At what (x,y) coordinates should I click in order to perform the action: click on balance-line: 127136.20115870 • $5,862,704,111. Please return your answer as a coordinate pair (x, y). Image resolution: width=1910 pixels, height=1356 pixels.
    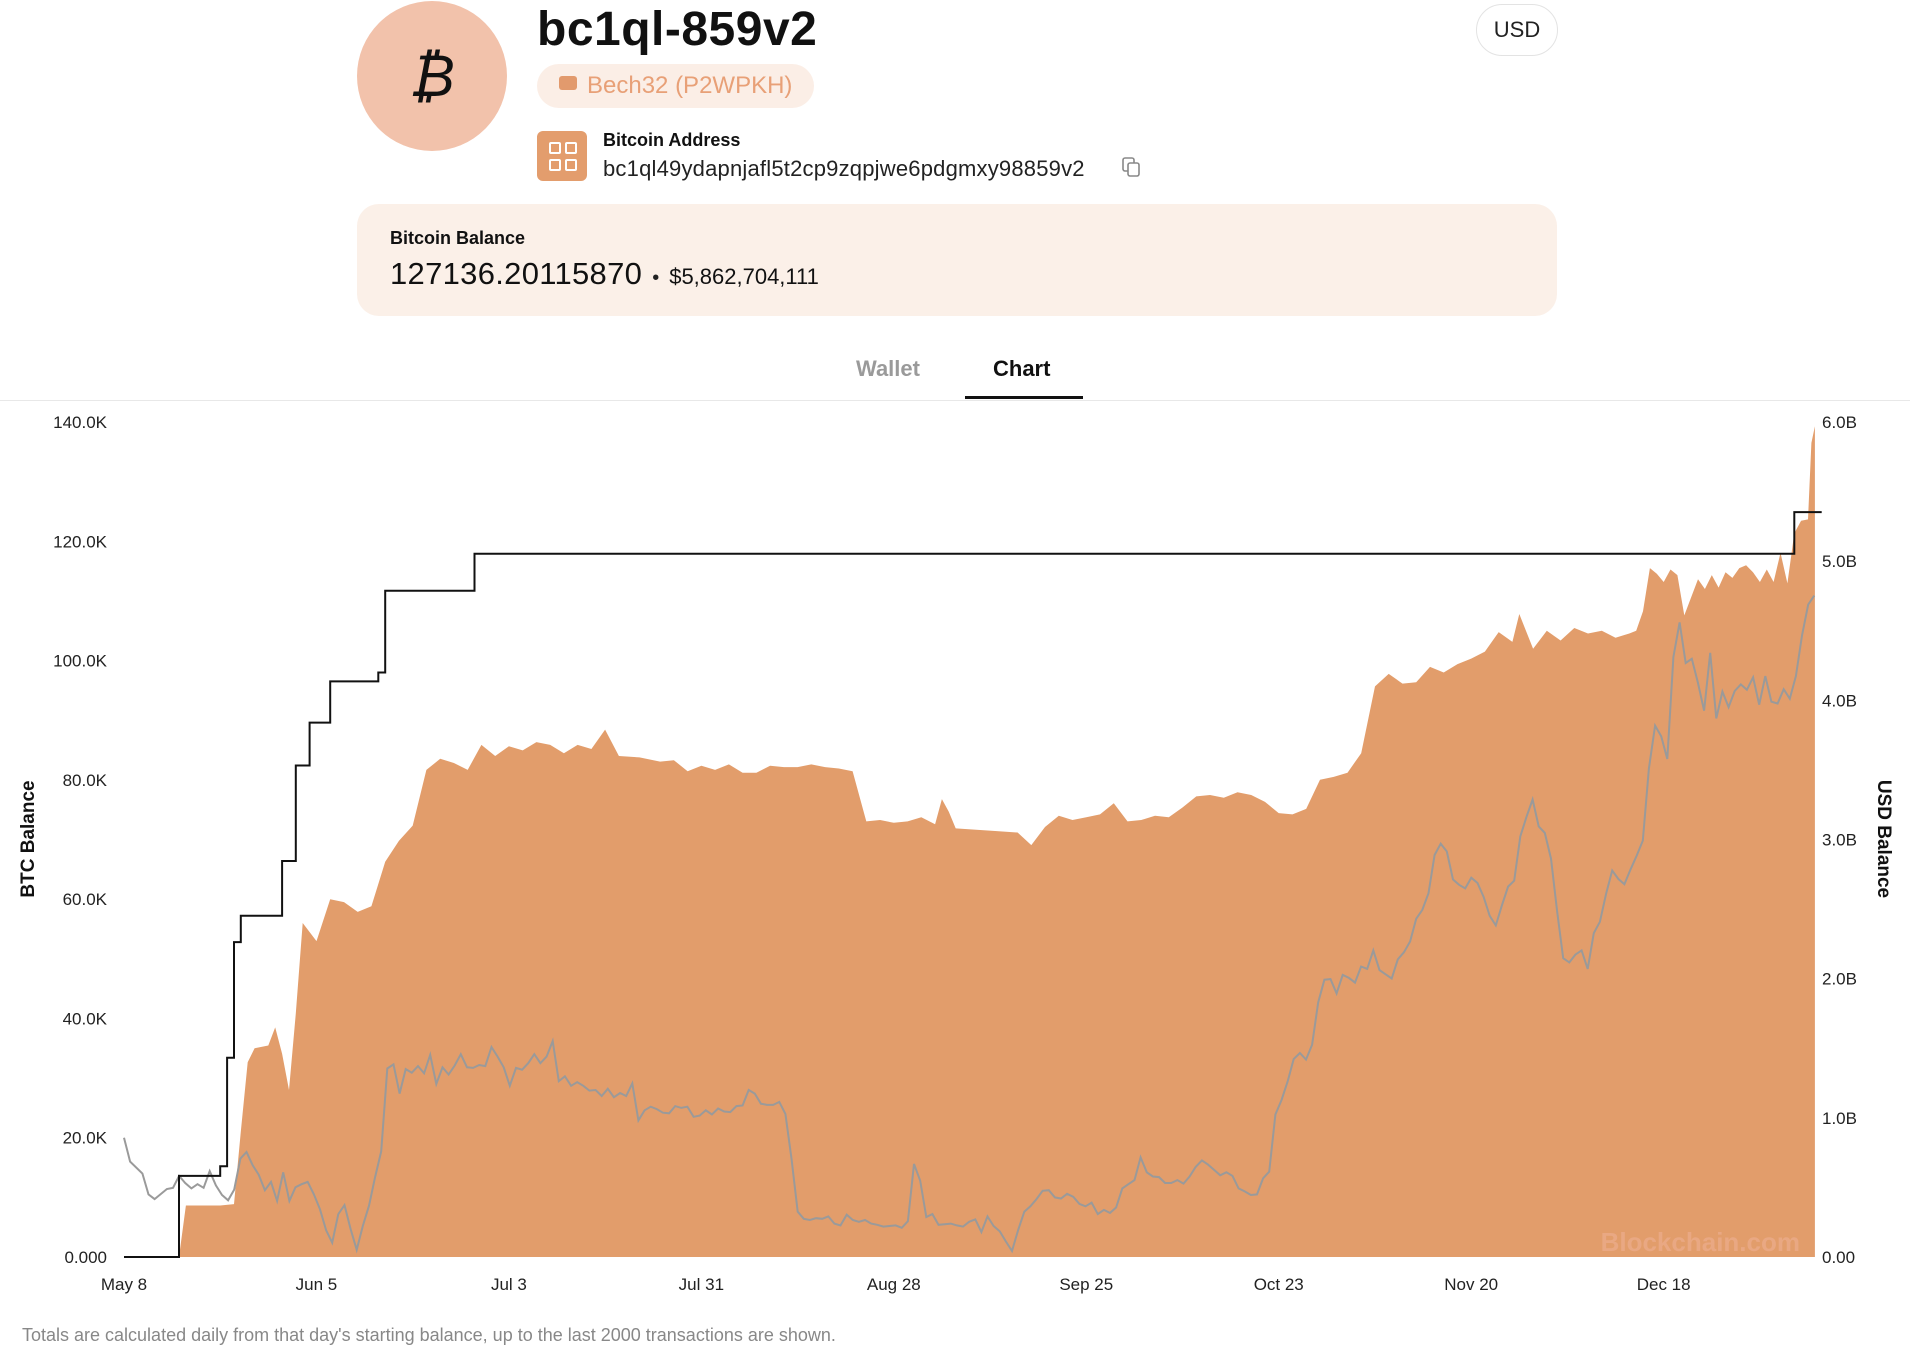
    Looking at the image, I should click on (604, 274).